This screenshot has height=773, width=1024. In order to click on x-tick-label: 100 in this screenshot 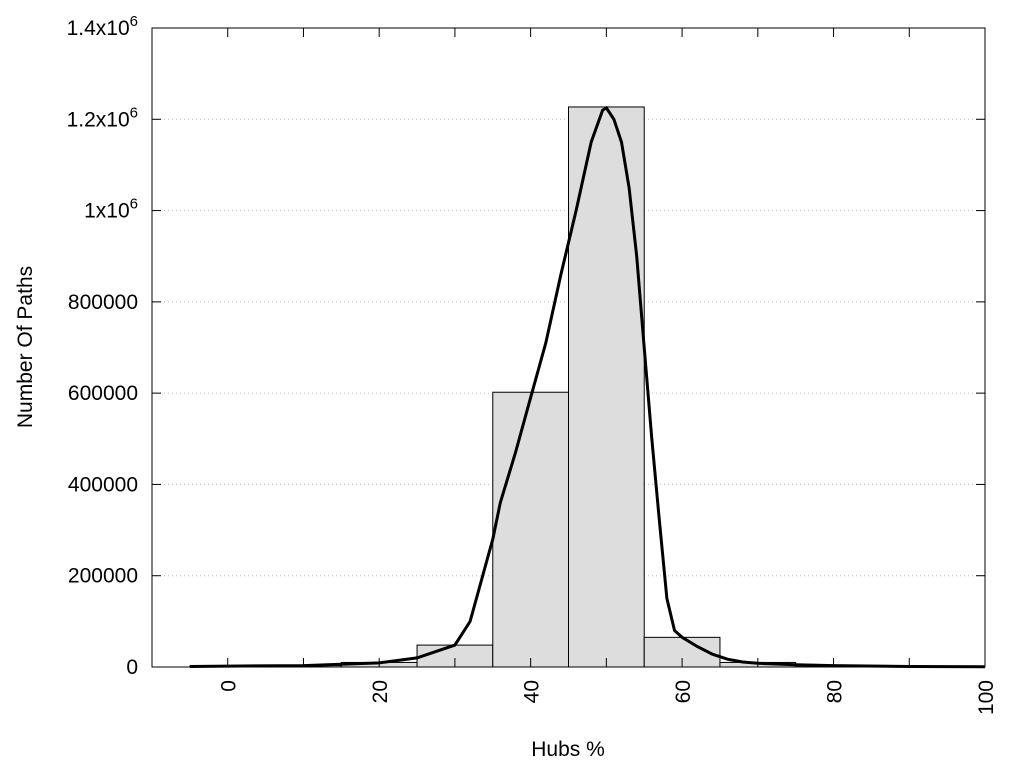, I will do `click(986, 697)`.